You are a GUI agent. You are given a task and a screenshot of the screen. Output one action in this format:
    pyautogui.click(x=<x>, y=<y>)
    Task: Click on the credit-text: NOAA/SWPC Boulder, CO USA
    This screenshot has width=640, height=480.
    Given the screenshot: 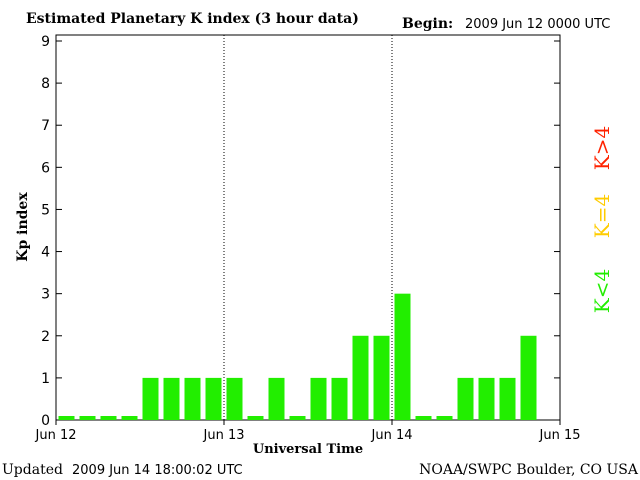 What is the action you would take?
    pyautogui.click(x=529, y=470)
    